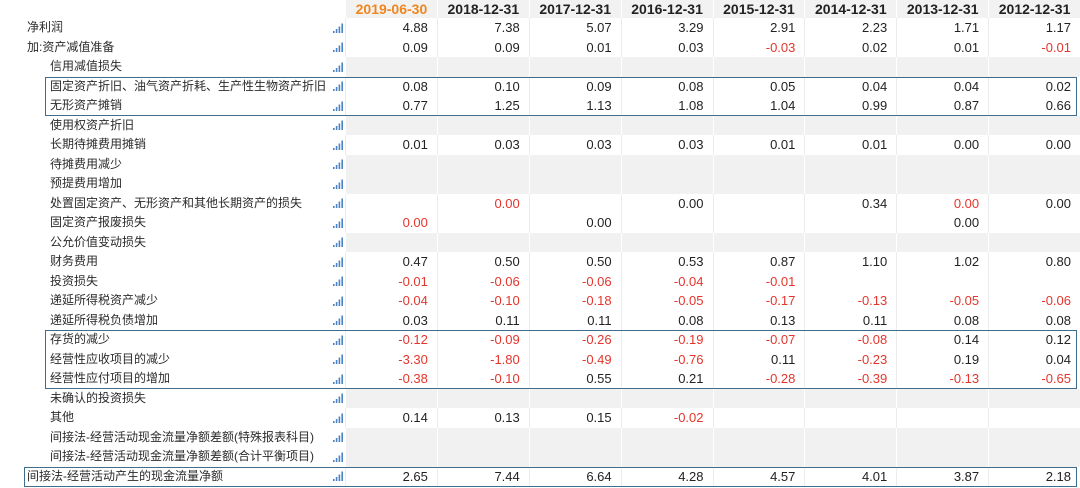 This screenshot has width=1080, height=488. Describe the element at coordinates (71, 46) in the screenshot. I see `row-label: 加:资产减值准备` at that location.